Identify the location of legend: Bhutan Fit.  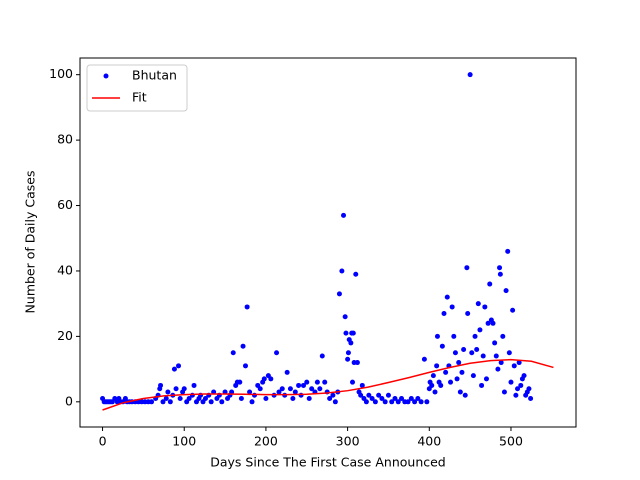
(137, 88).